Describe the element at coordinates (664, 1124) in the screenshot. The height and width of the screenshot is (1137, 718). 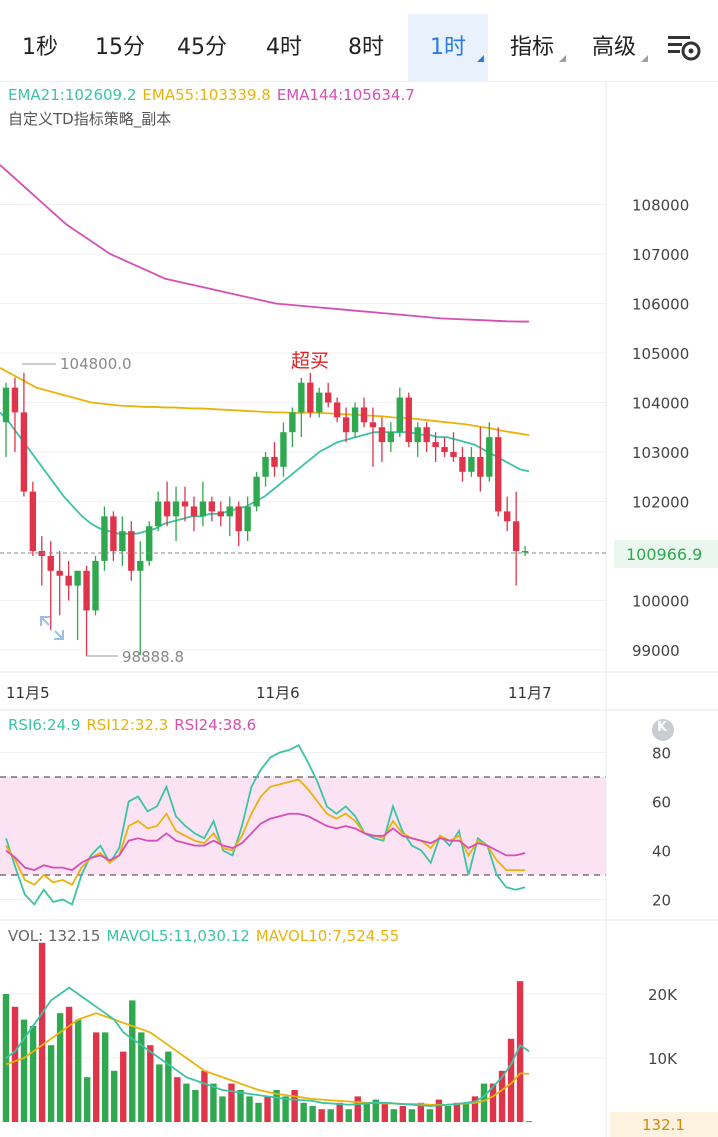
I see `current-volume-tag` at that location.